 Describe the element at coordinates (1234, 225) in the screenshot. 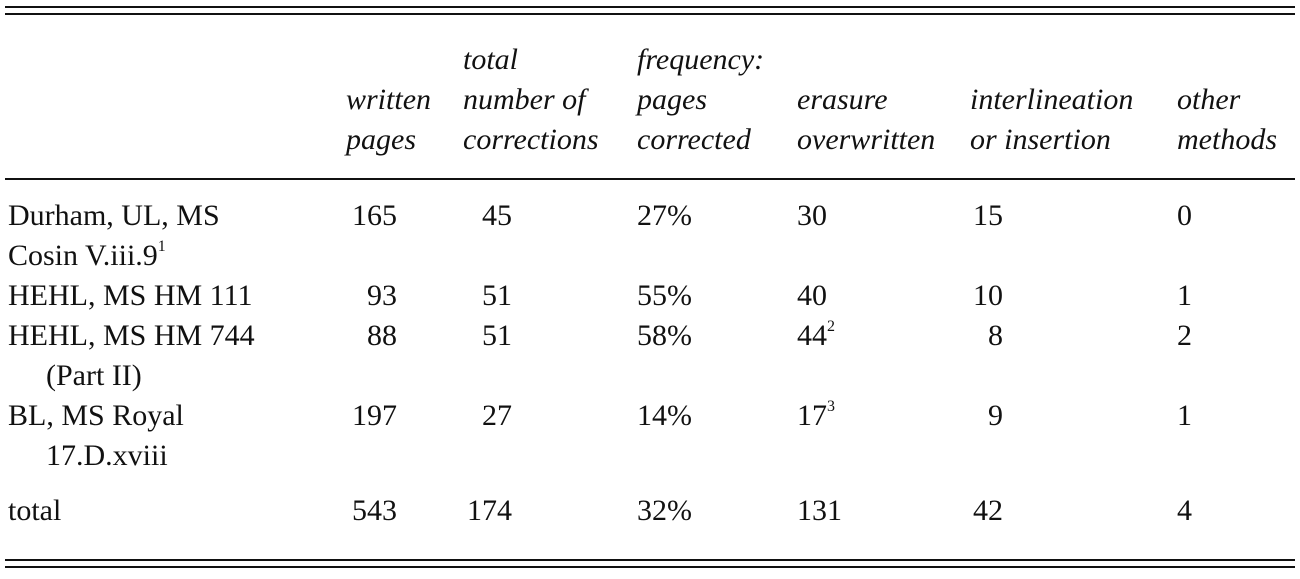

I see `cell: 0` at that location.